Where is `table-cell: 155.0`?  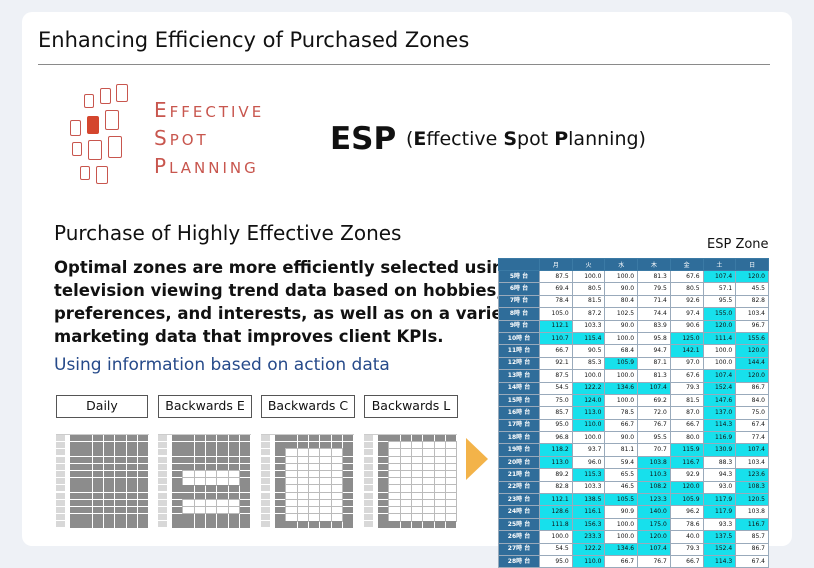
table-cell: 155.0 is located at coordinates (719, 314).